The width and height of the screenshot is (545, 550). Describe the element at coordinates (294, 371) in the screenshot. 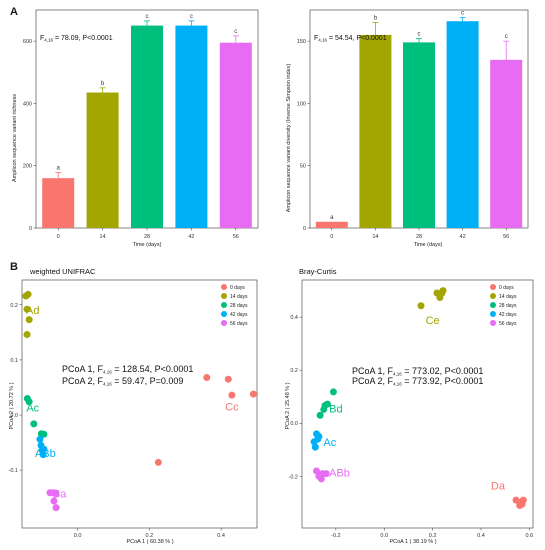

I see `bray-curtis-y-tick-label: 0.2` at that location.